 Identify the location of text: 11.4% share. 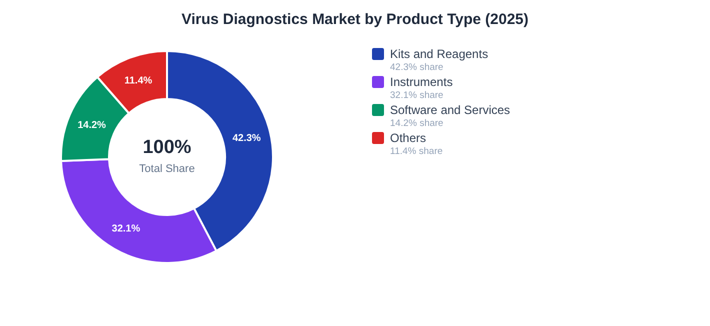
(416, 151).